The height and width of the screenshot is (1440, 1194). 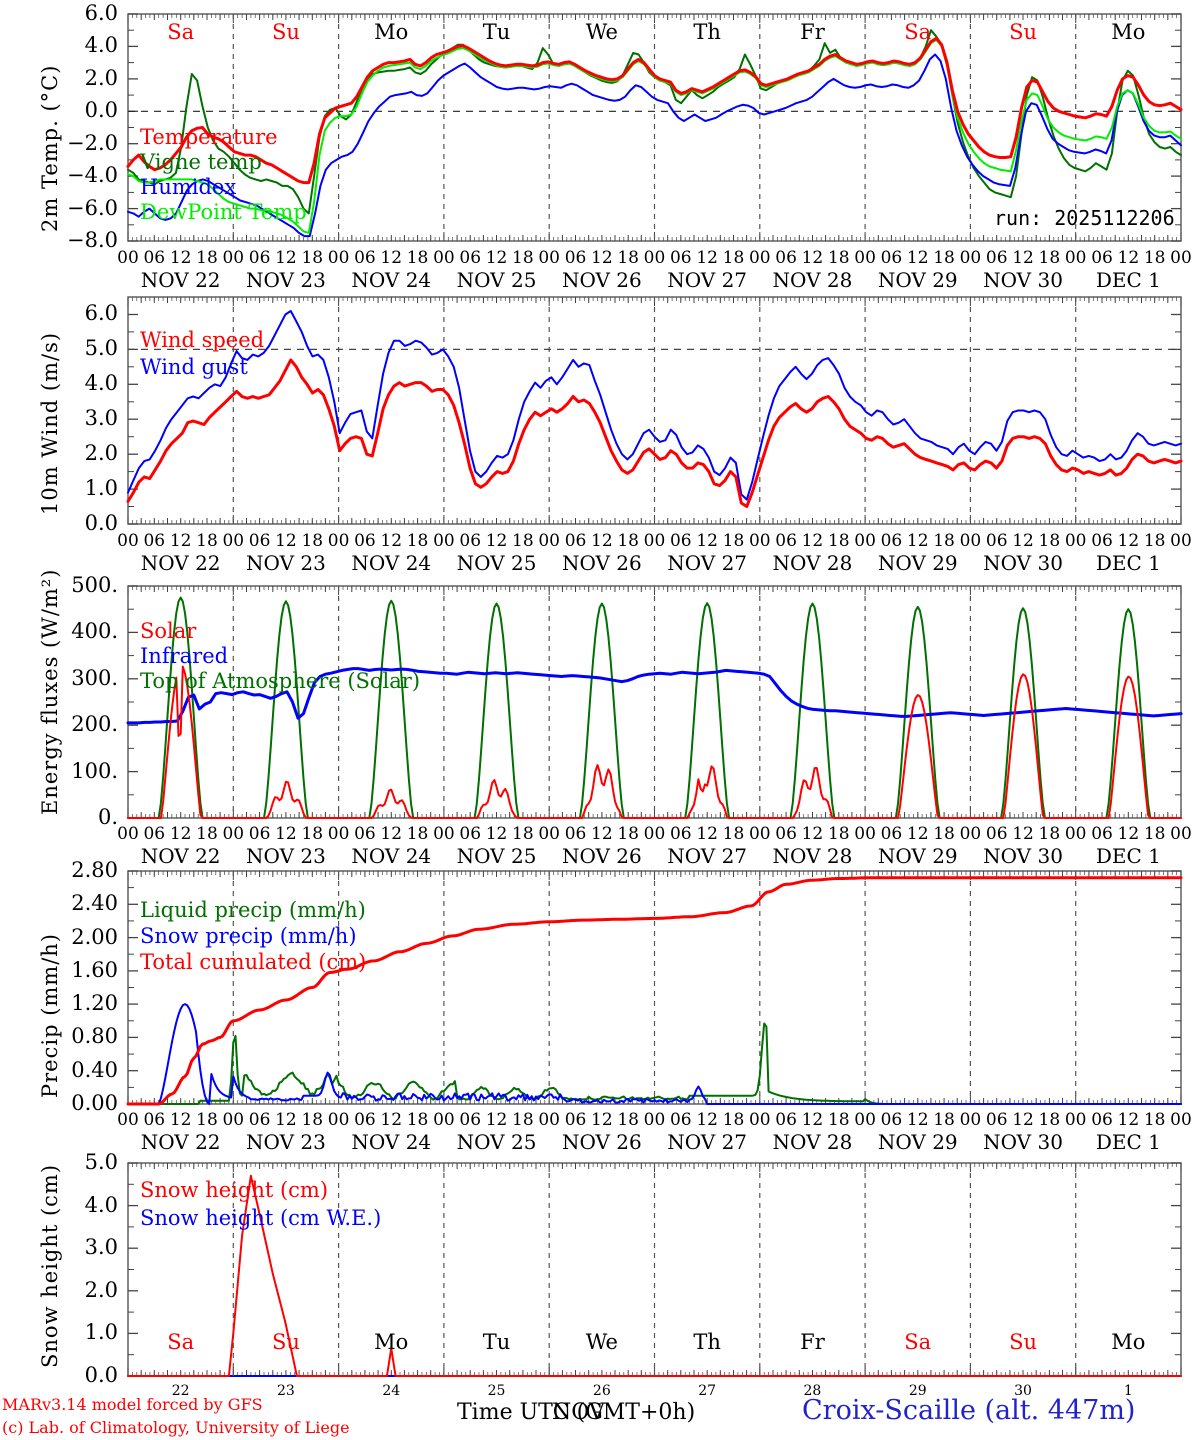 What do you see at coordinates (92, 207) in the screenshot?
I see `y-tick-temperature: −6.0` at bounding box center [92, 207].